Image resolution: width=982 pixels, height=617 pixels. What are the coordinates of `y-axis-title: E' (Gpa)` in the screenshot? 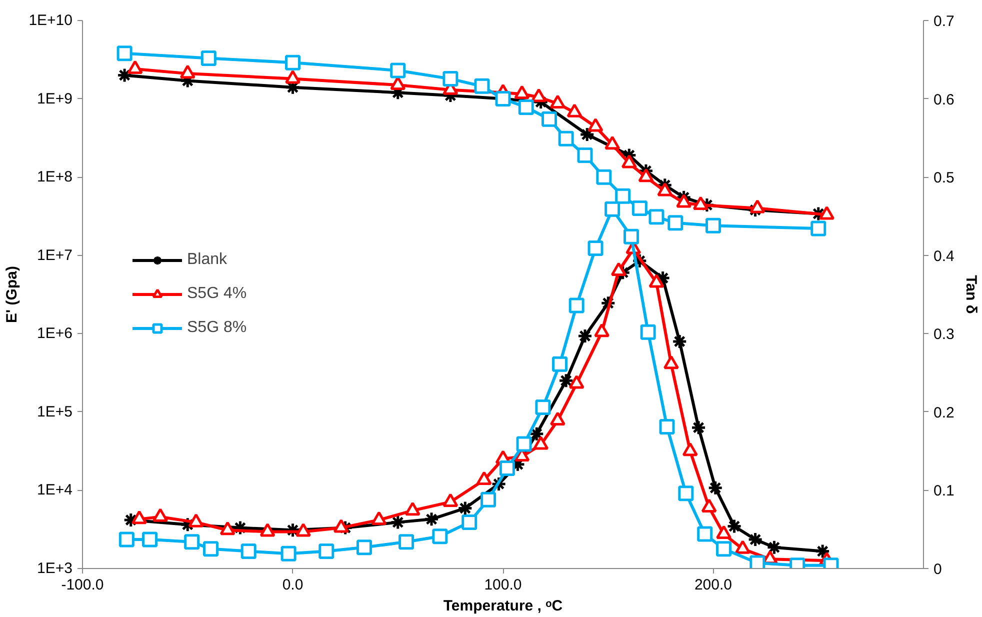 It's located at (12, 294).